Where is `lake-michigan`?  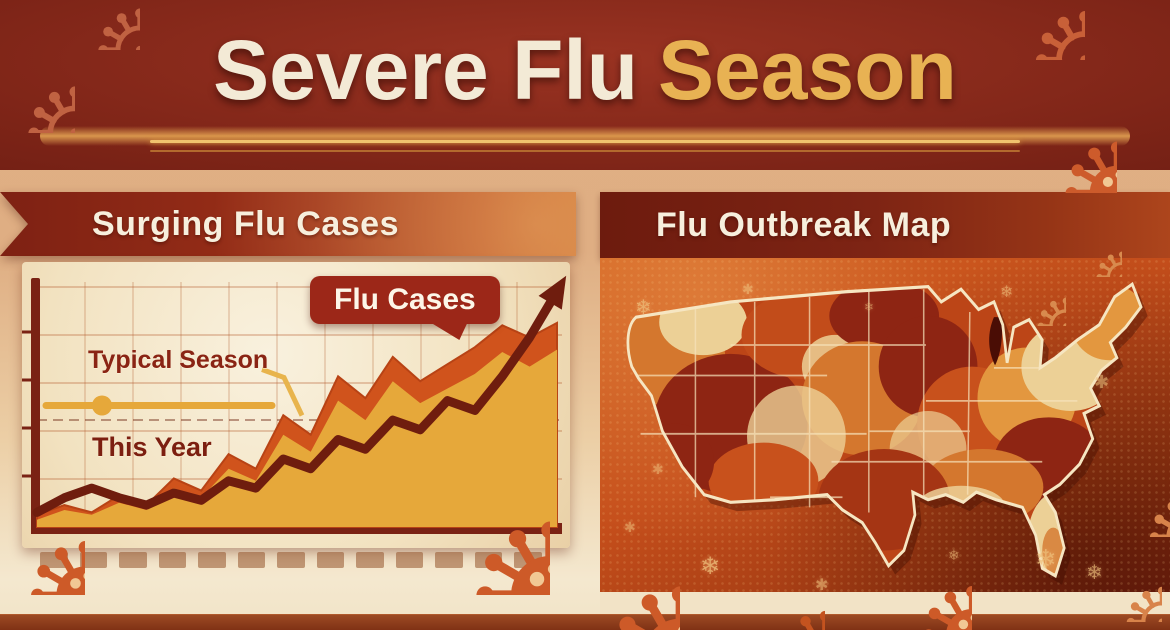 lake-michigan is located at coordinates (996, 341).